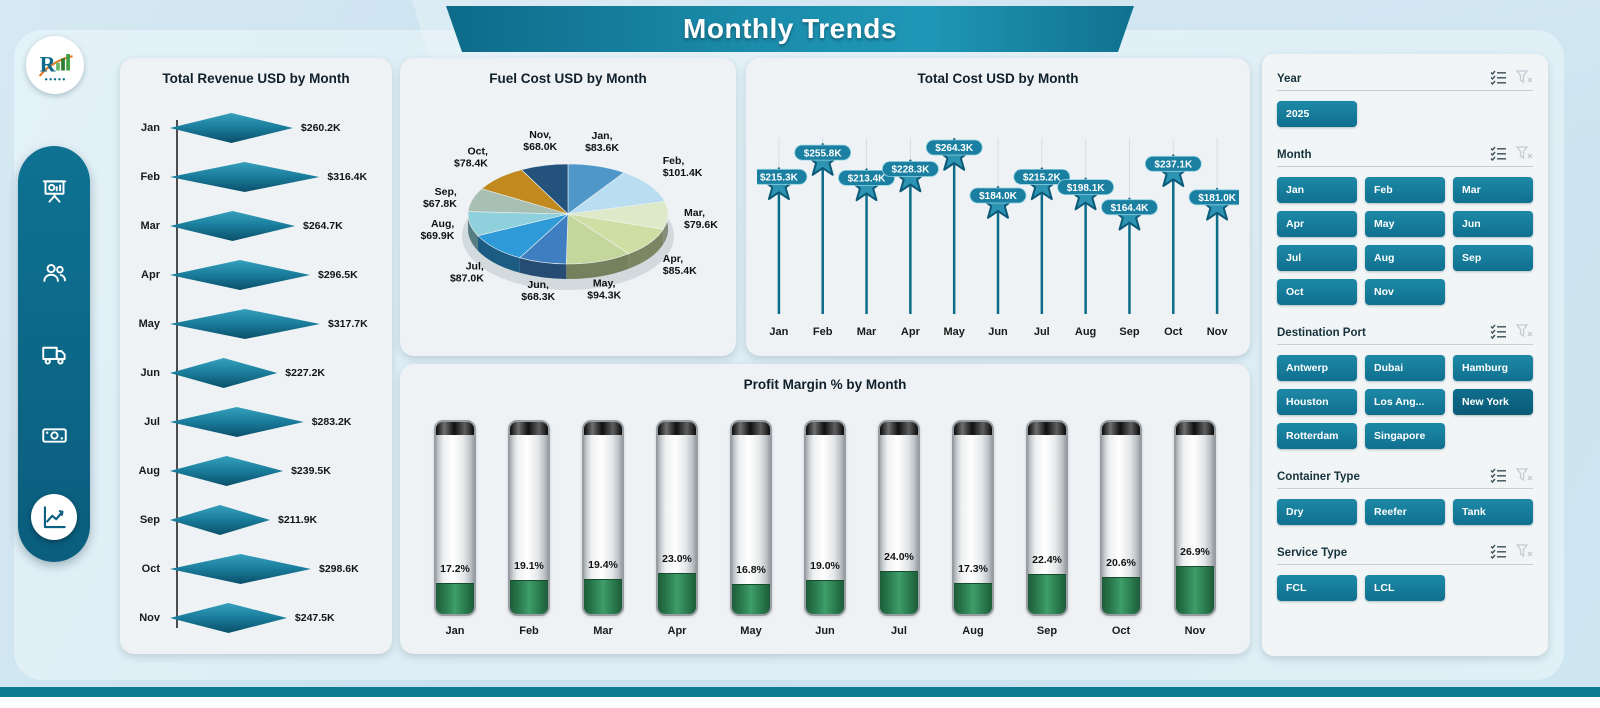 The width and height of the screenshot is (1600, 708). What do you see at coordinates (751, 518) in the screenshot?
I see `thermo-tube: 16.8%` at bounding box center [751, 518].